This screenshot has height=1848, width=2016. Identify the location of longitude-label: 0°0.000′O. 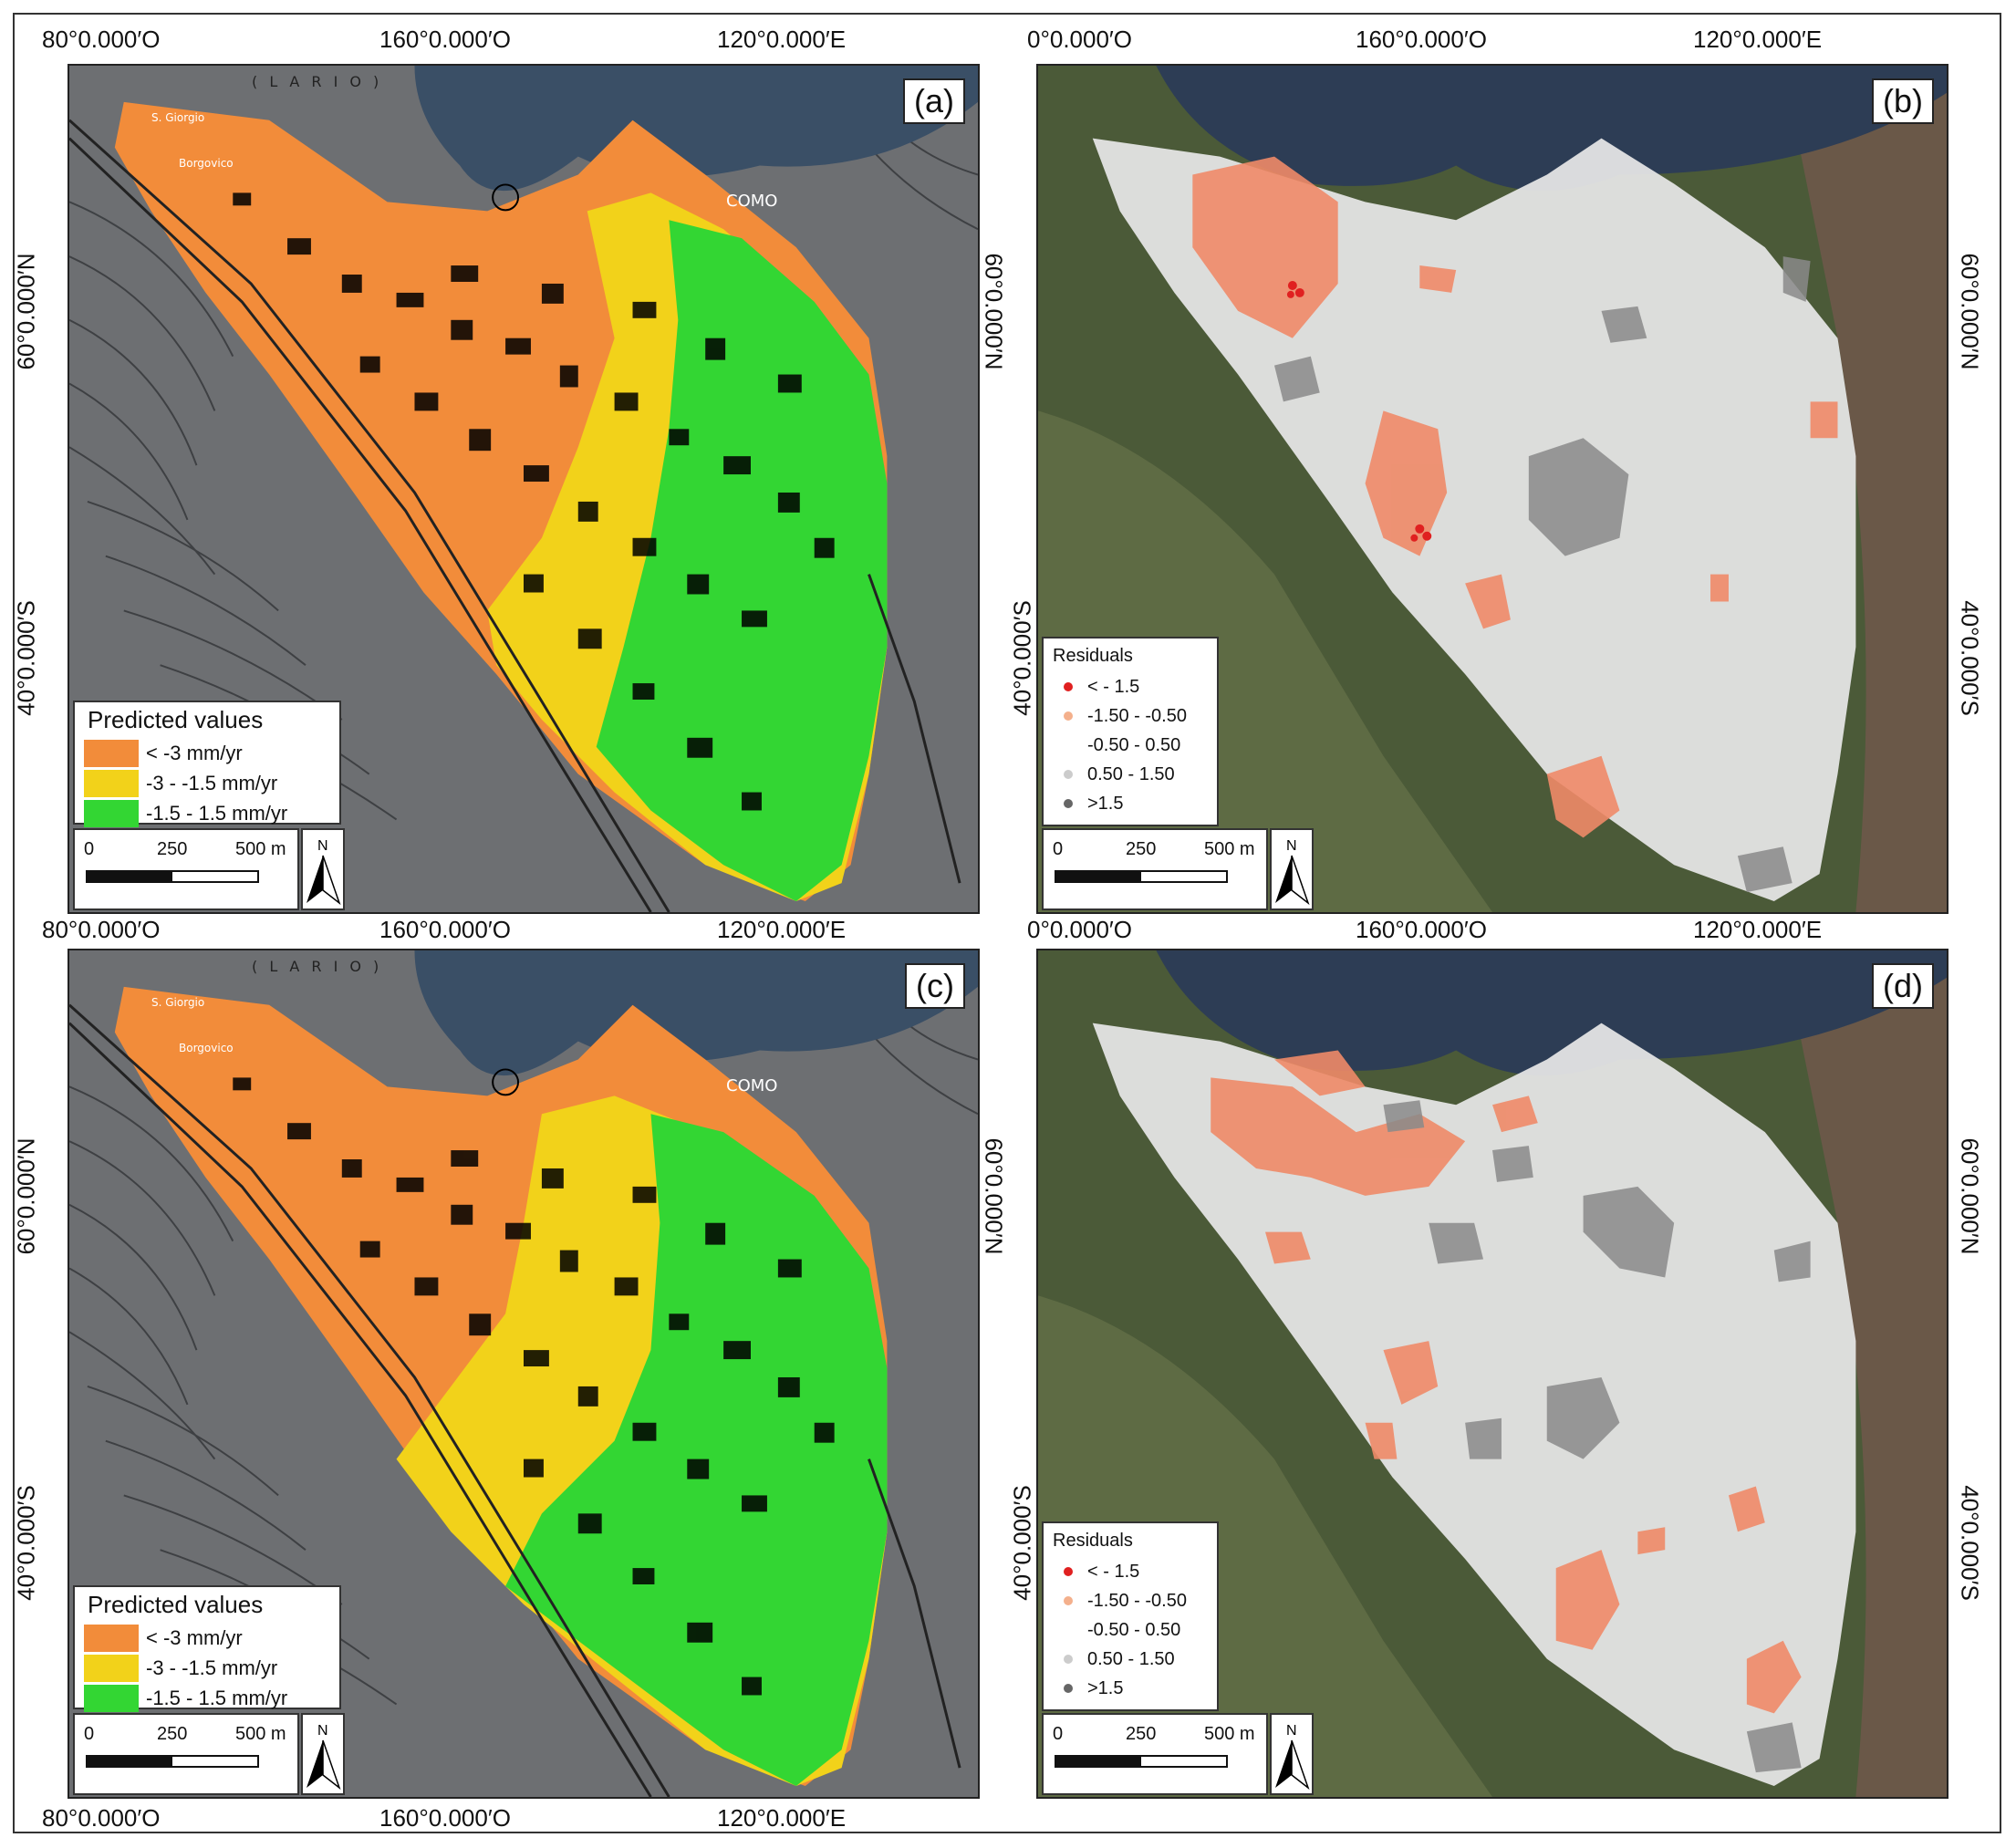
(1080, 39).